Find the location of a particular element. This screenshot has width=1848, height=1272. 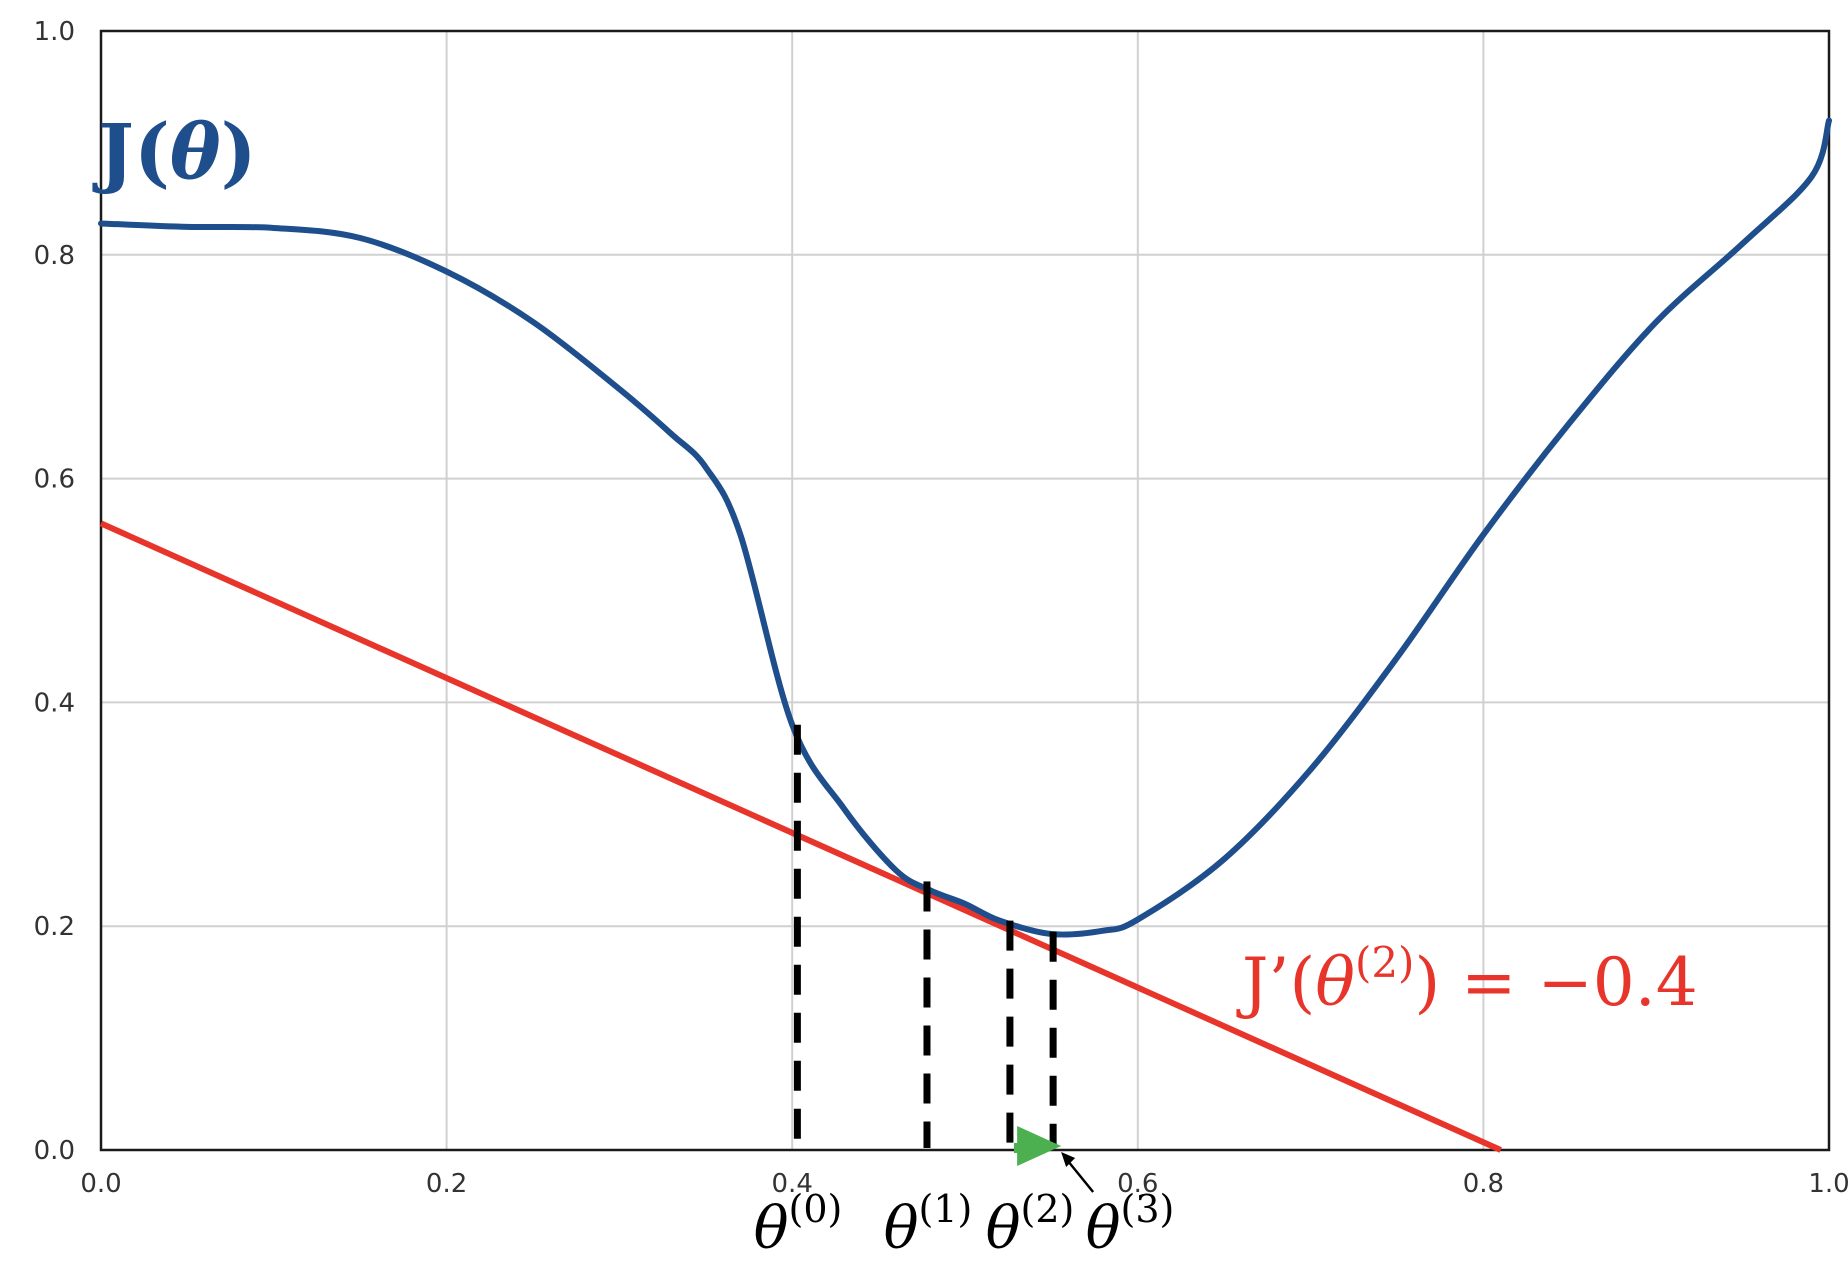

curve-label: J(θ) is located at coordinates (174, 151).